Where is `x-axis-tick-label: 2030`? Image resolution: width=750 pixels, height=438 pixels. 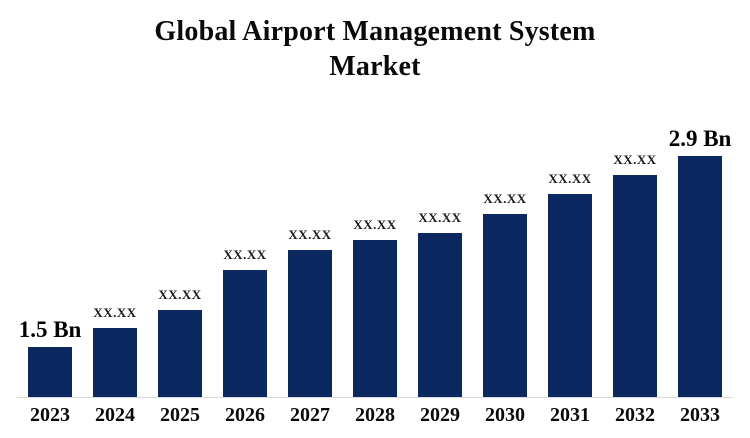
x-axis-tick-label: 2030 is located at coordinates (505, 415).